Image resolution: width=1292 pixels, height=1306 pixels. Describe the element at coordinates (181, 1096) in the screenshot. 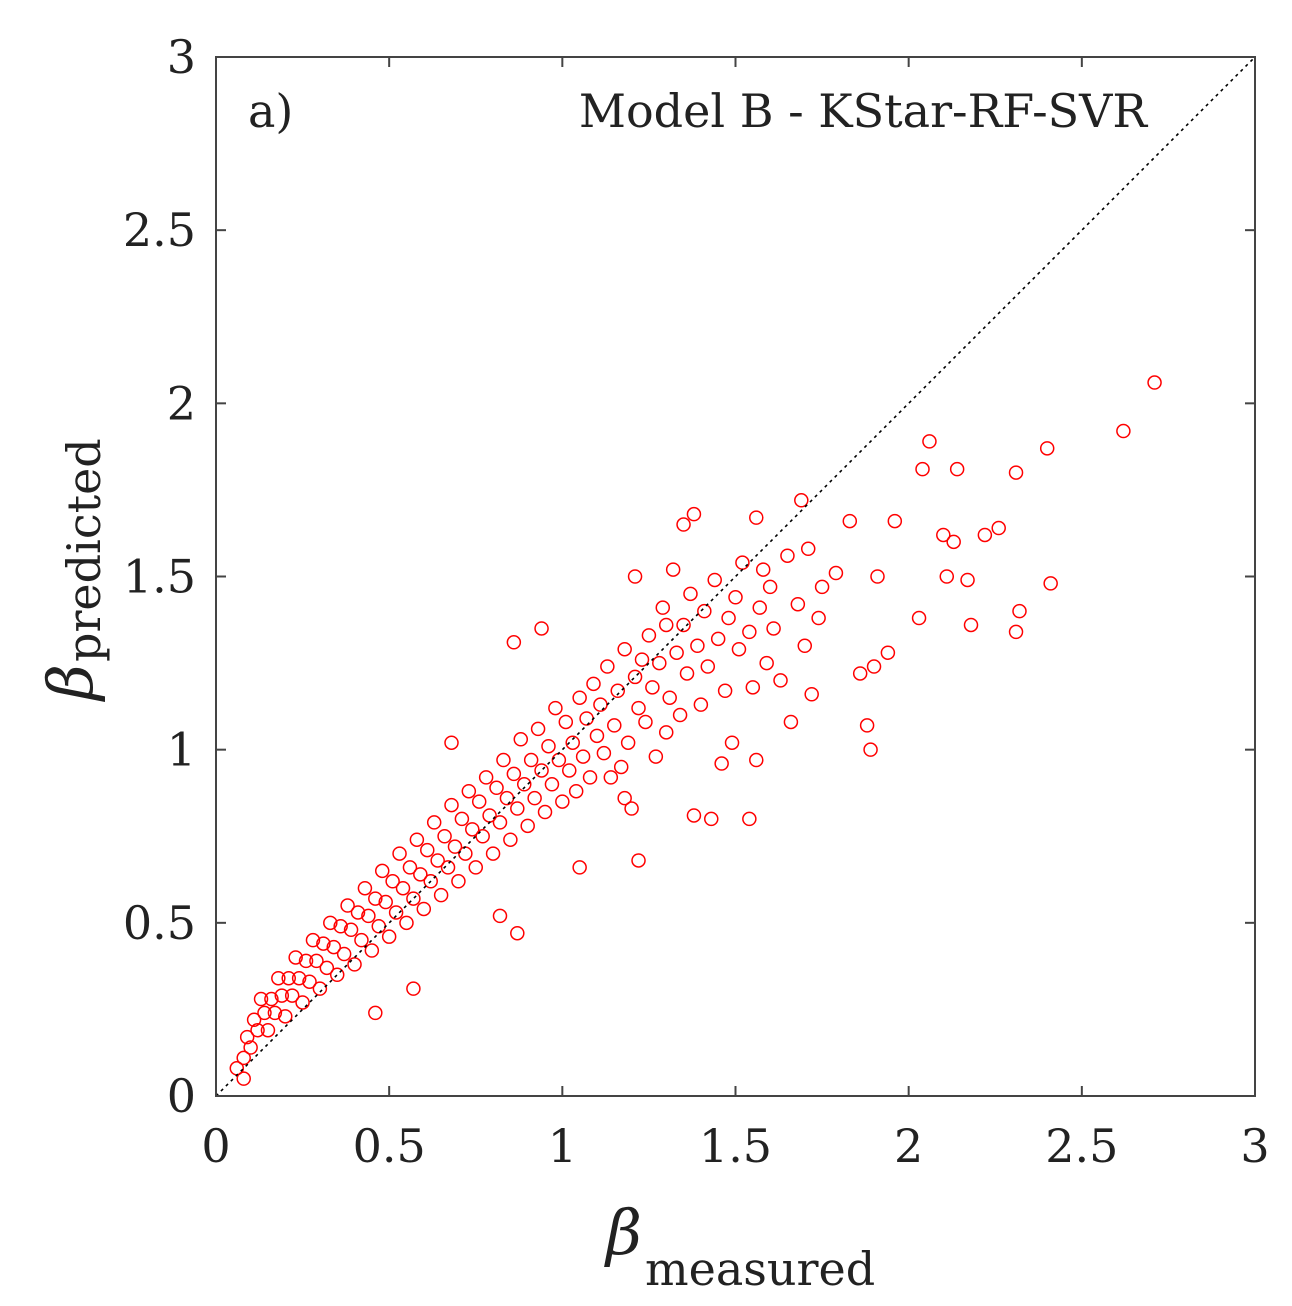

I see `y-tick-label: 0` at that location.